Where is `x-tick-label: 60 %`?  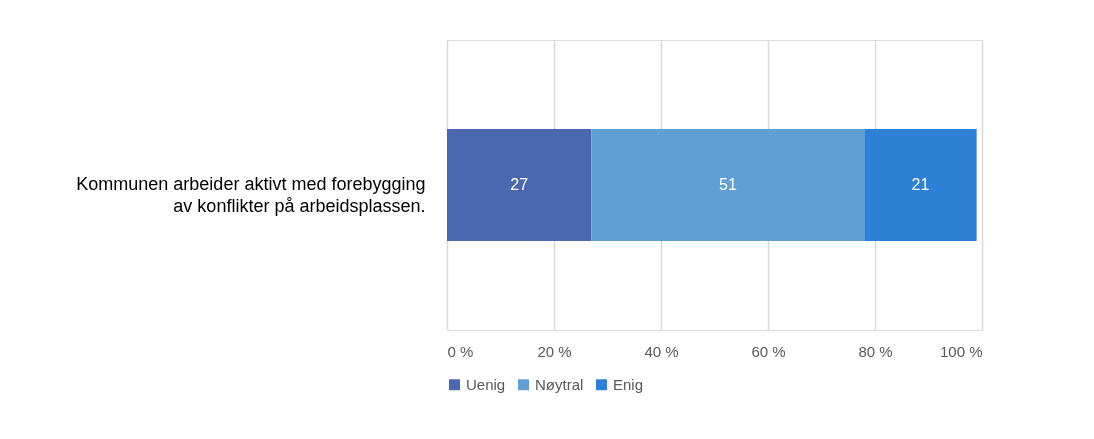
x-tick-label: 60 % is located at coordinates (768, 351).